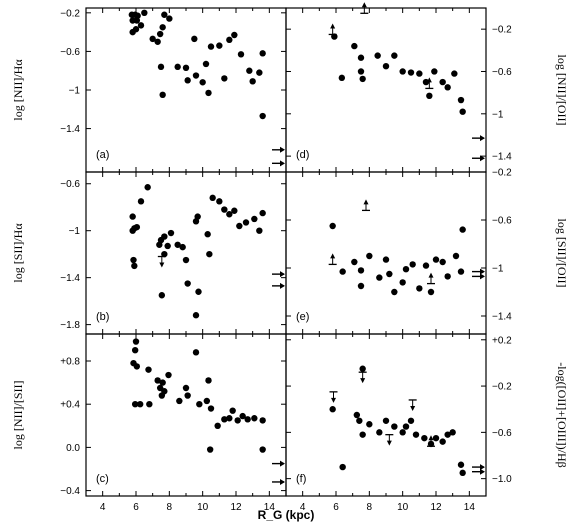 The width and height of the screenshot is (570, 526). Describe the element at coordinates (562, 253) in the screenshot. I see `y-axis-label: log [SII]/[OII]` at that location.